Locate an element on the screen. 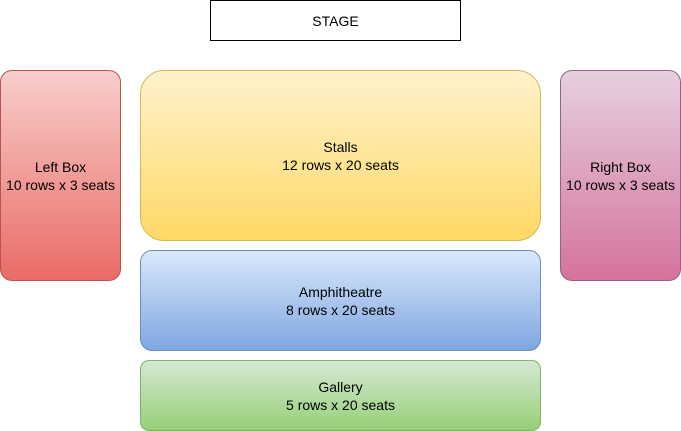  gallery-section: Gallery 5 rows x 20 seats is located at coordinates (340, 395).